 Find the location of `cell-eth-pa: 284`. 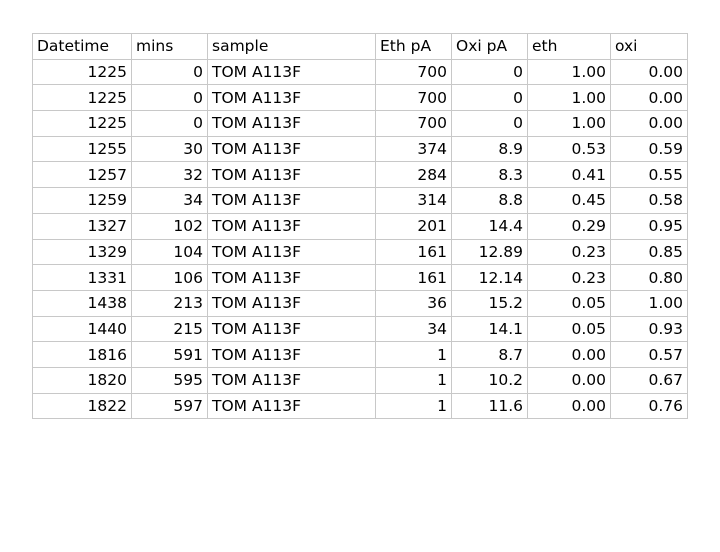

cell-eth-pa: 284 is located at coordinates (413, 175).